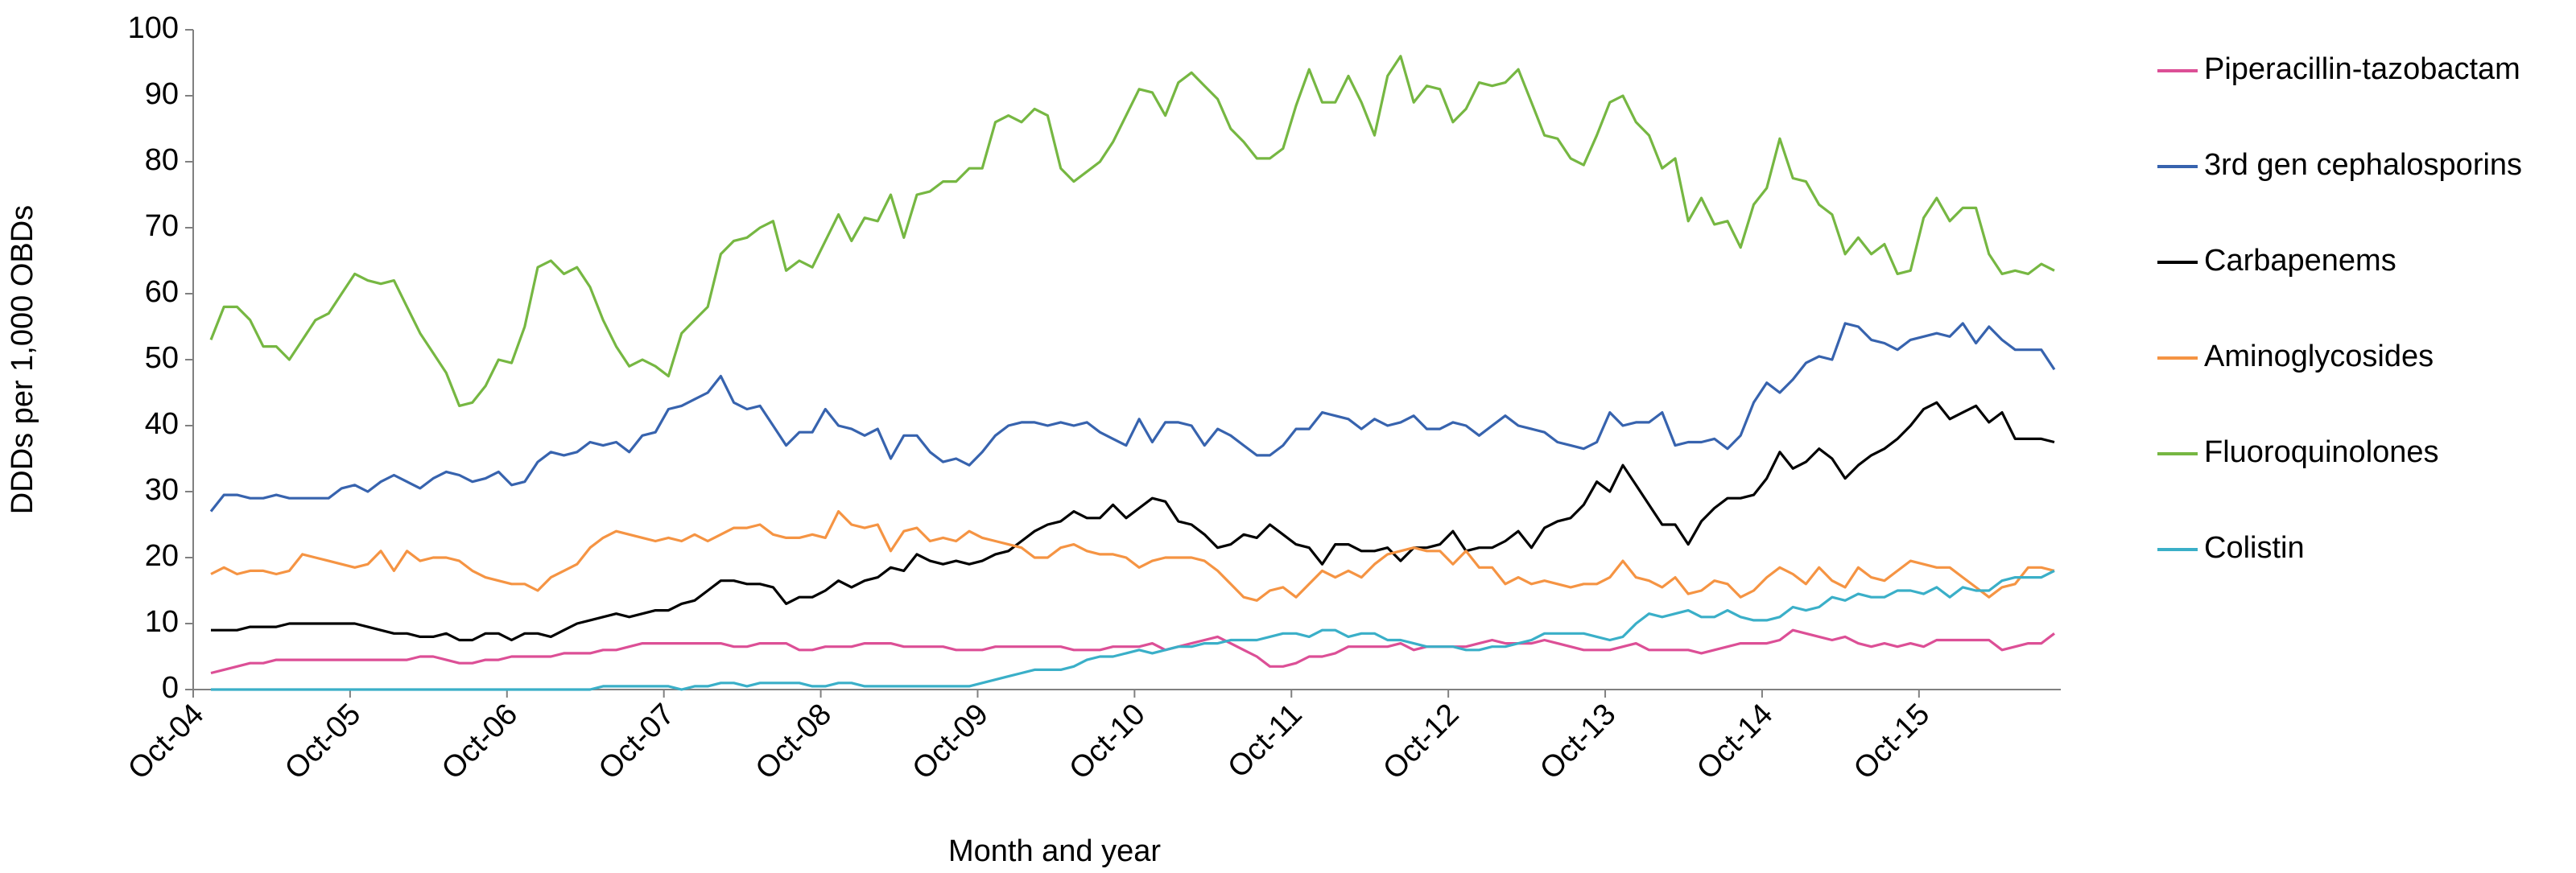 This screenshot has width=2576, height=873. I want to click on y-tick-label: 70, so click(162, 226).